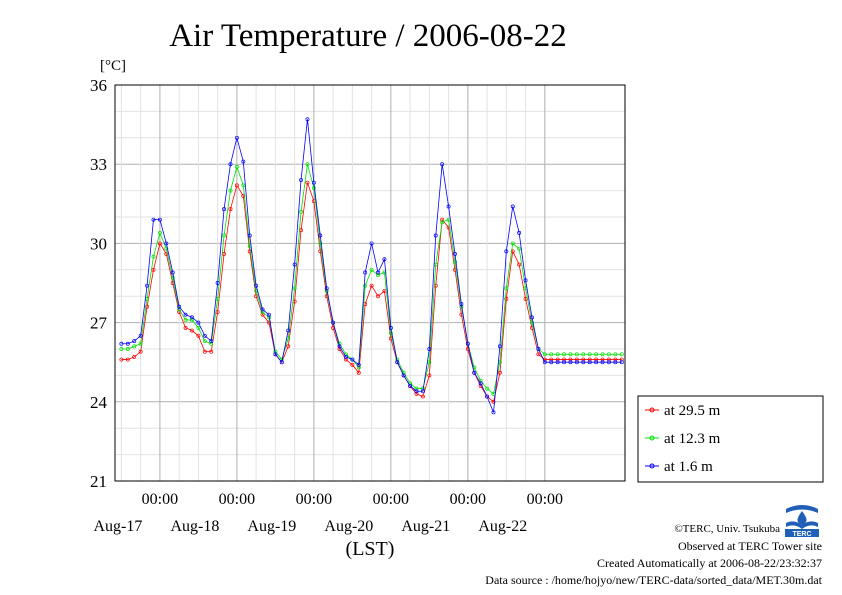  I want to click on y-tick-label: 27, so click(99, 323).